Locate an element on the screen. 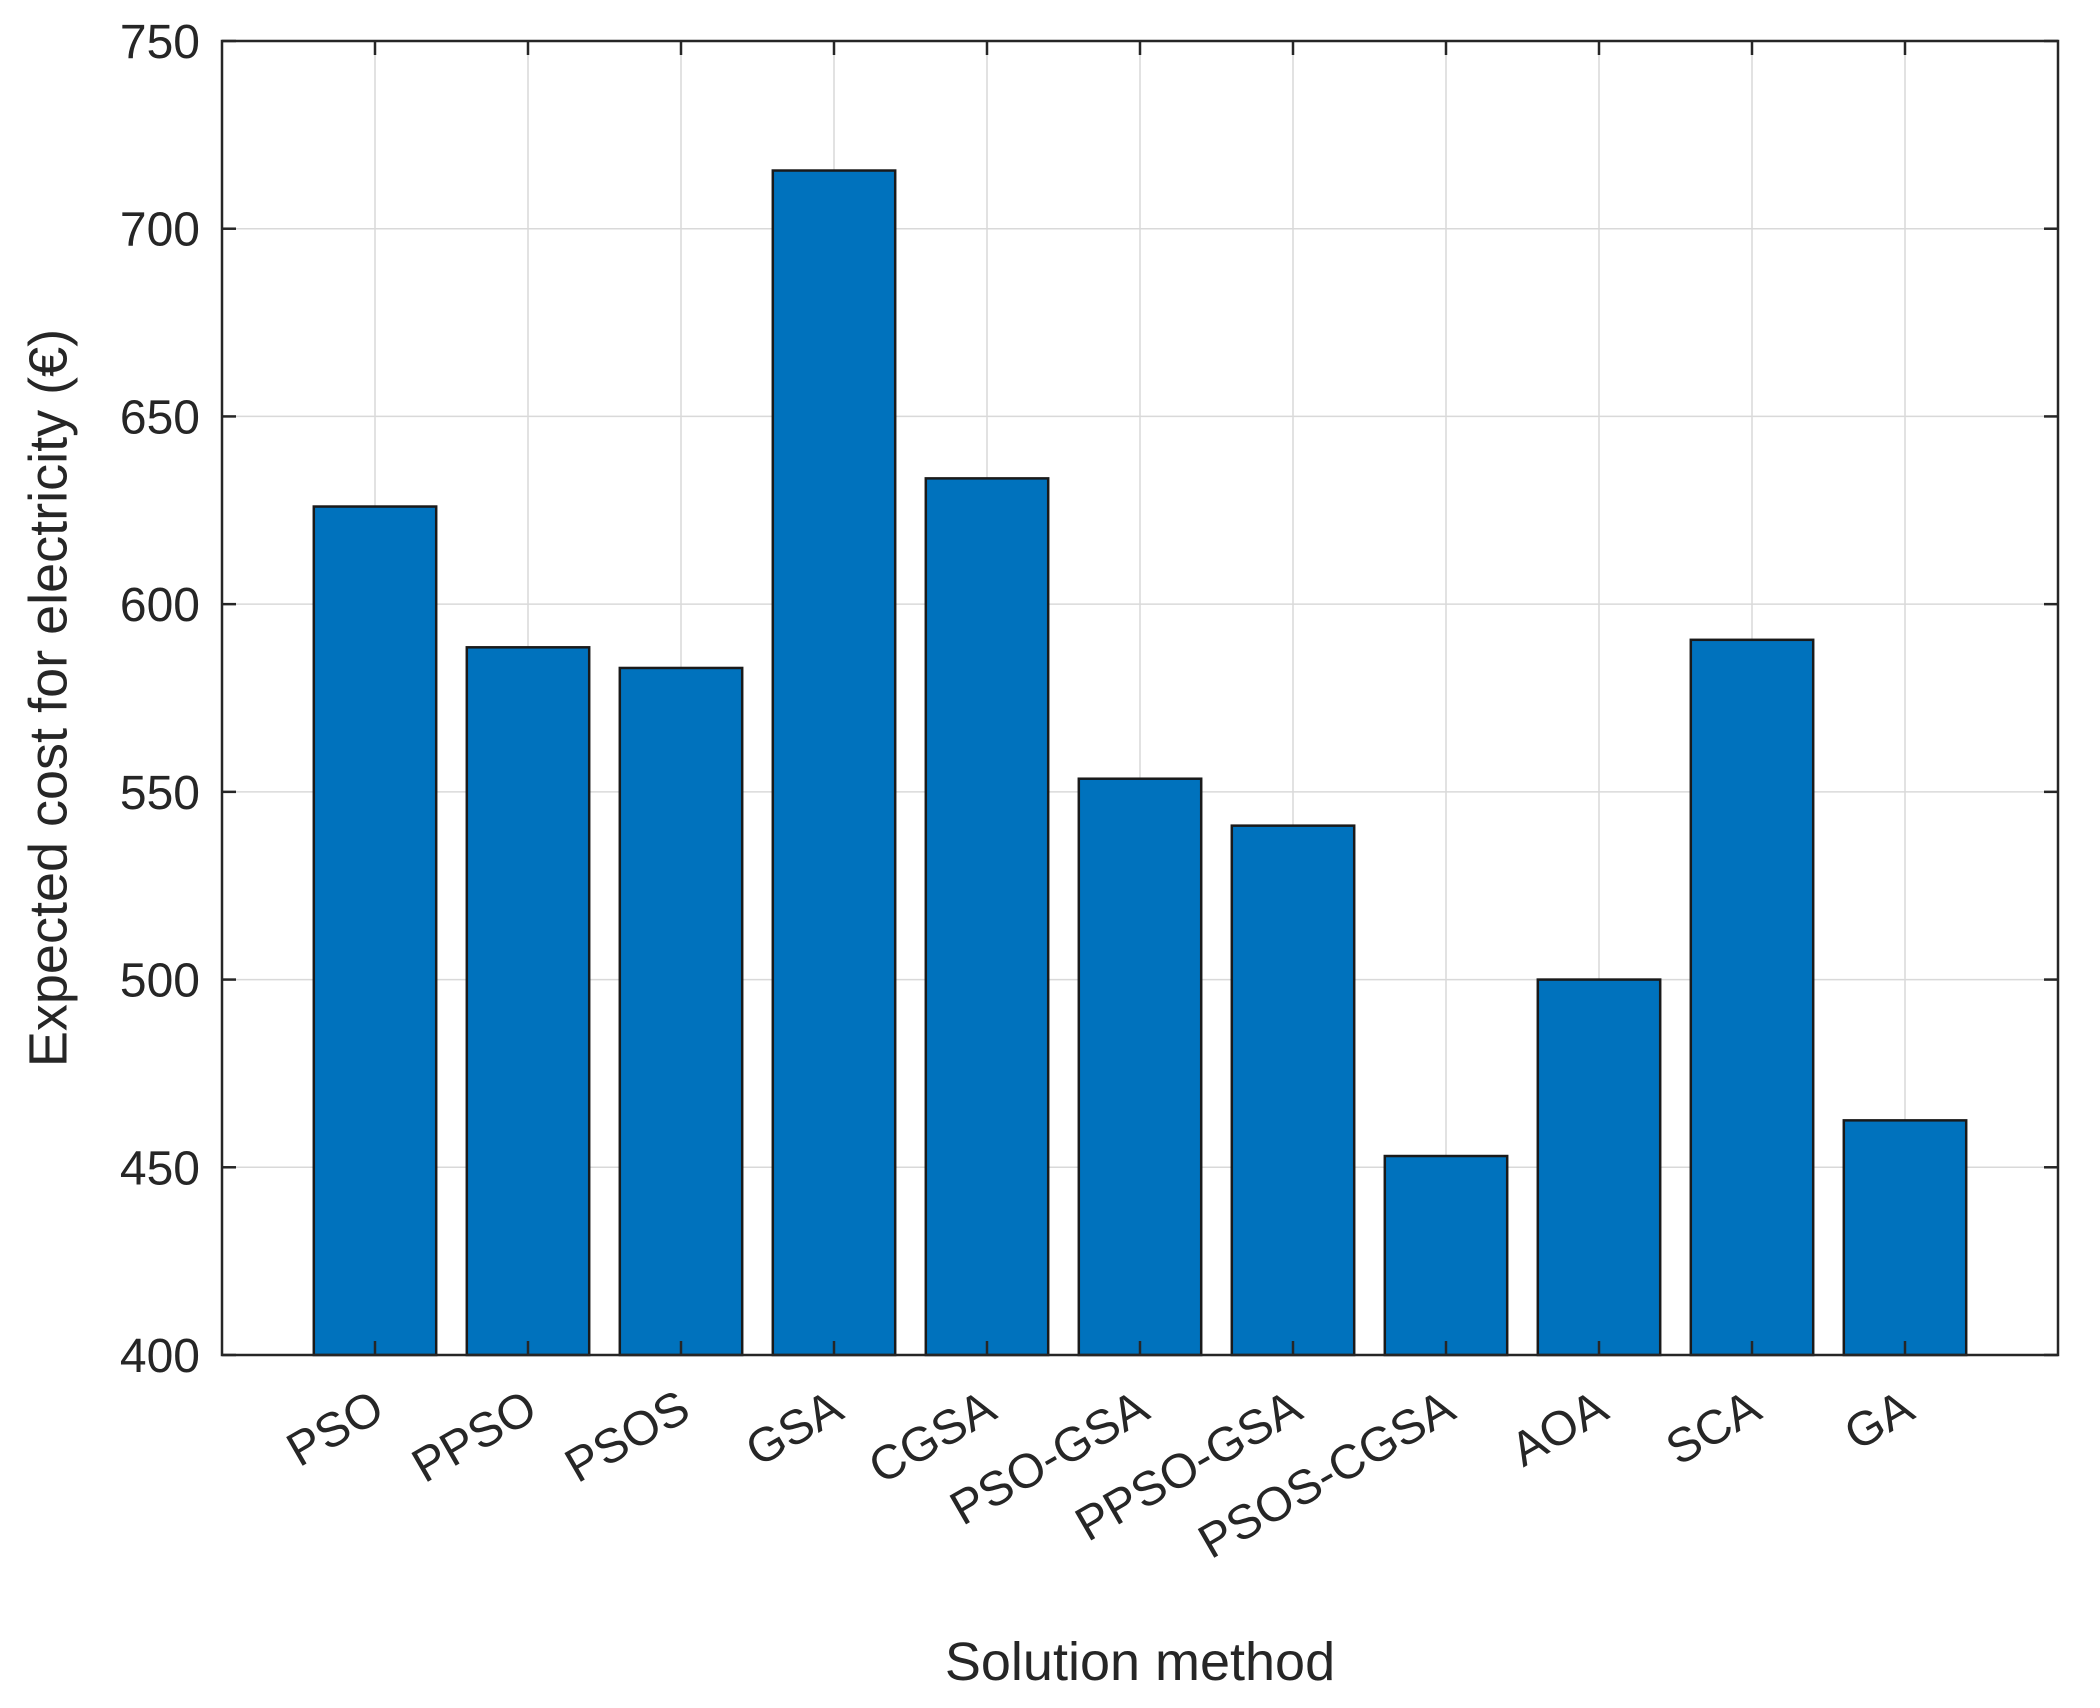  bar-ga is located at coordinates (1905, 1238).